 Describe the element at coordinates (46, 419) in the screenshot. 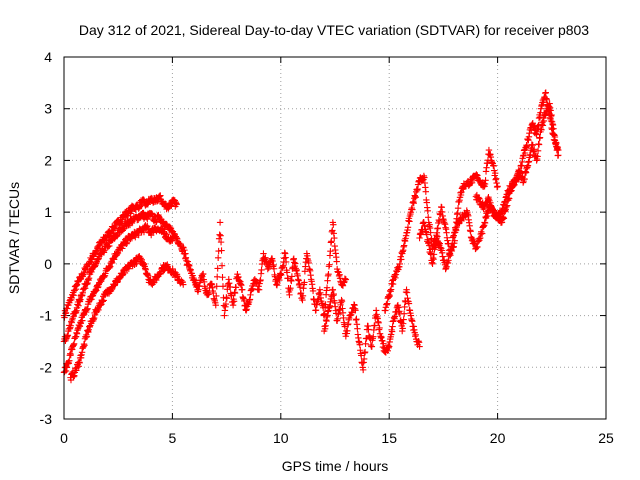

I see `y-tick-label: -3` at that location.